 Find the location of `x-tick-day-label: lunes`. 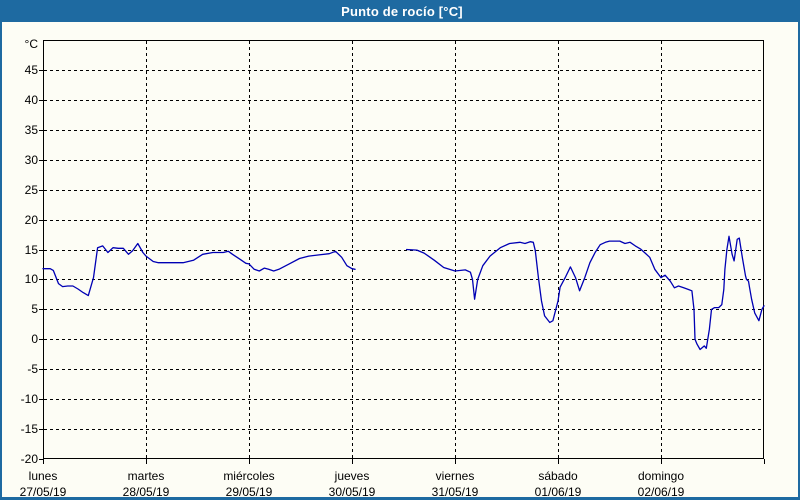

x-tick-day-label: lunes is located at coordinates (43, 476).